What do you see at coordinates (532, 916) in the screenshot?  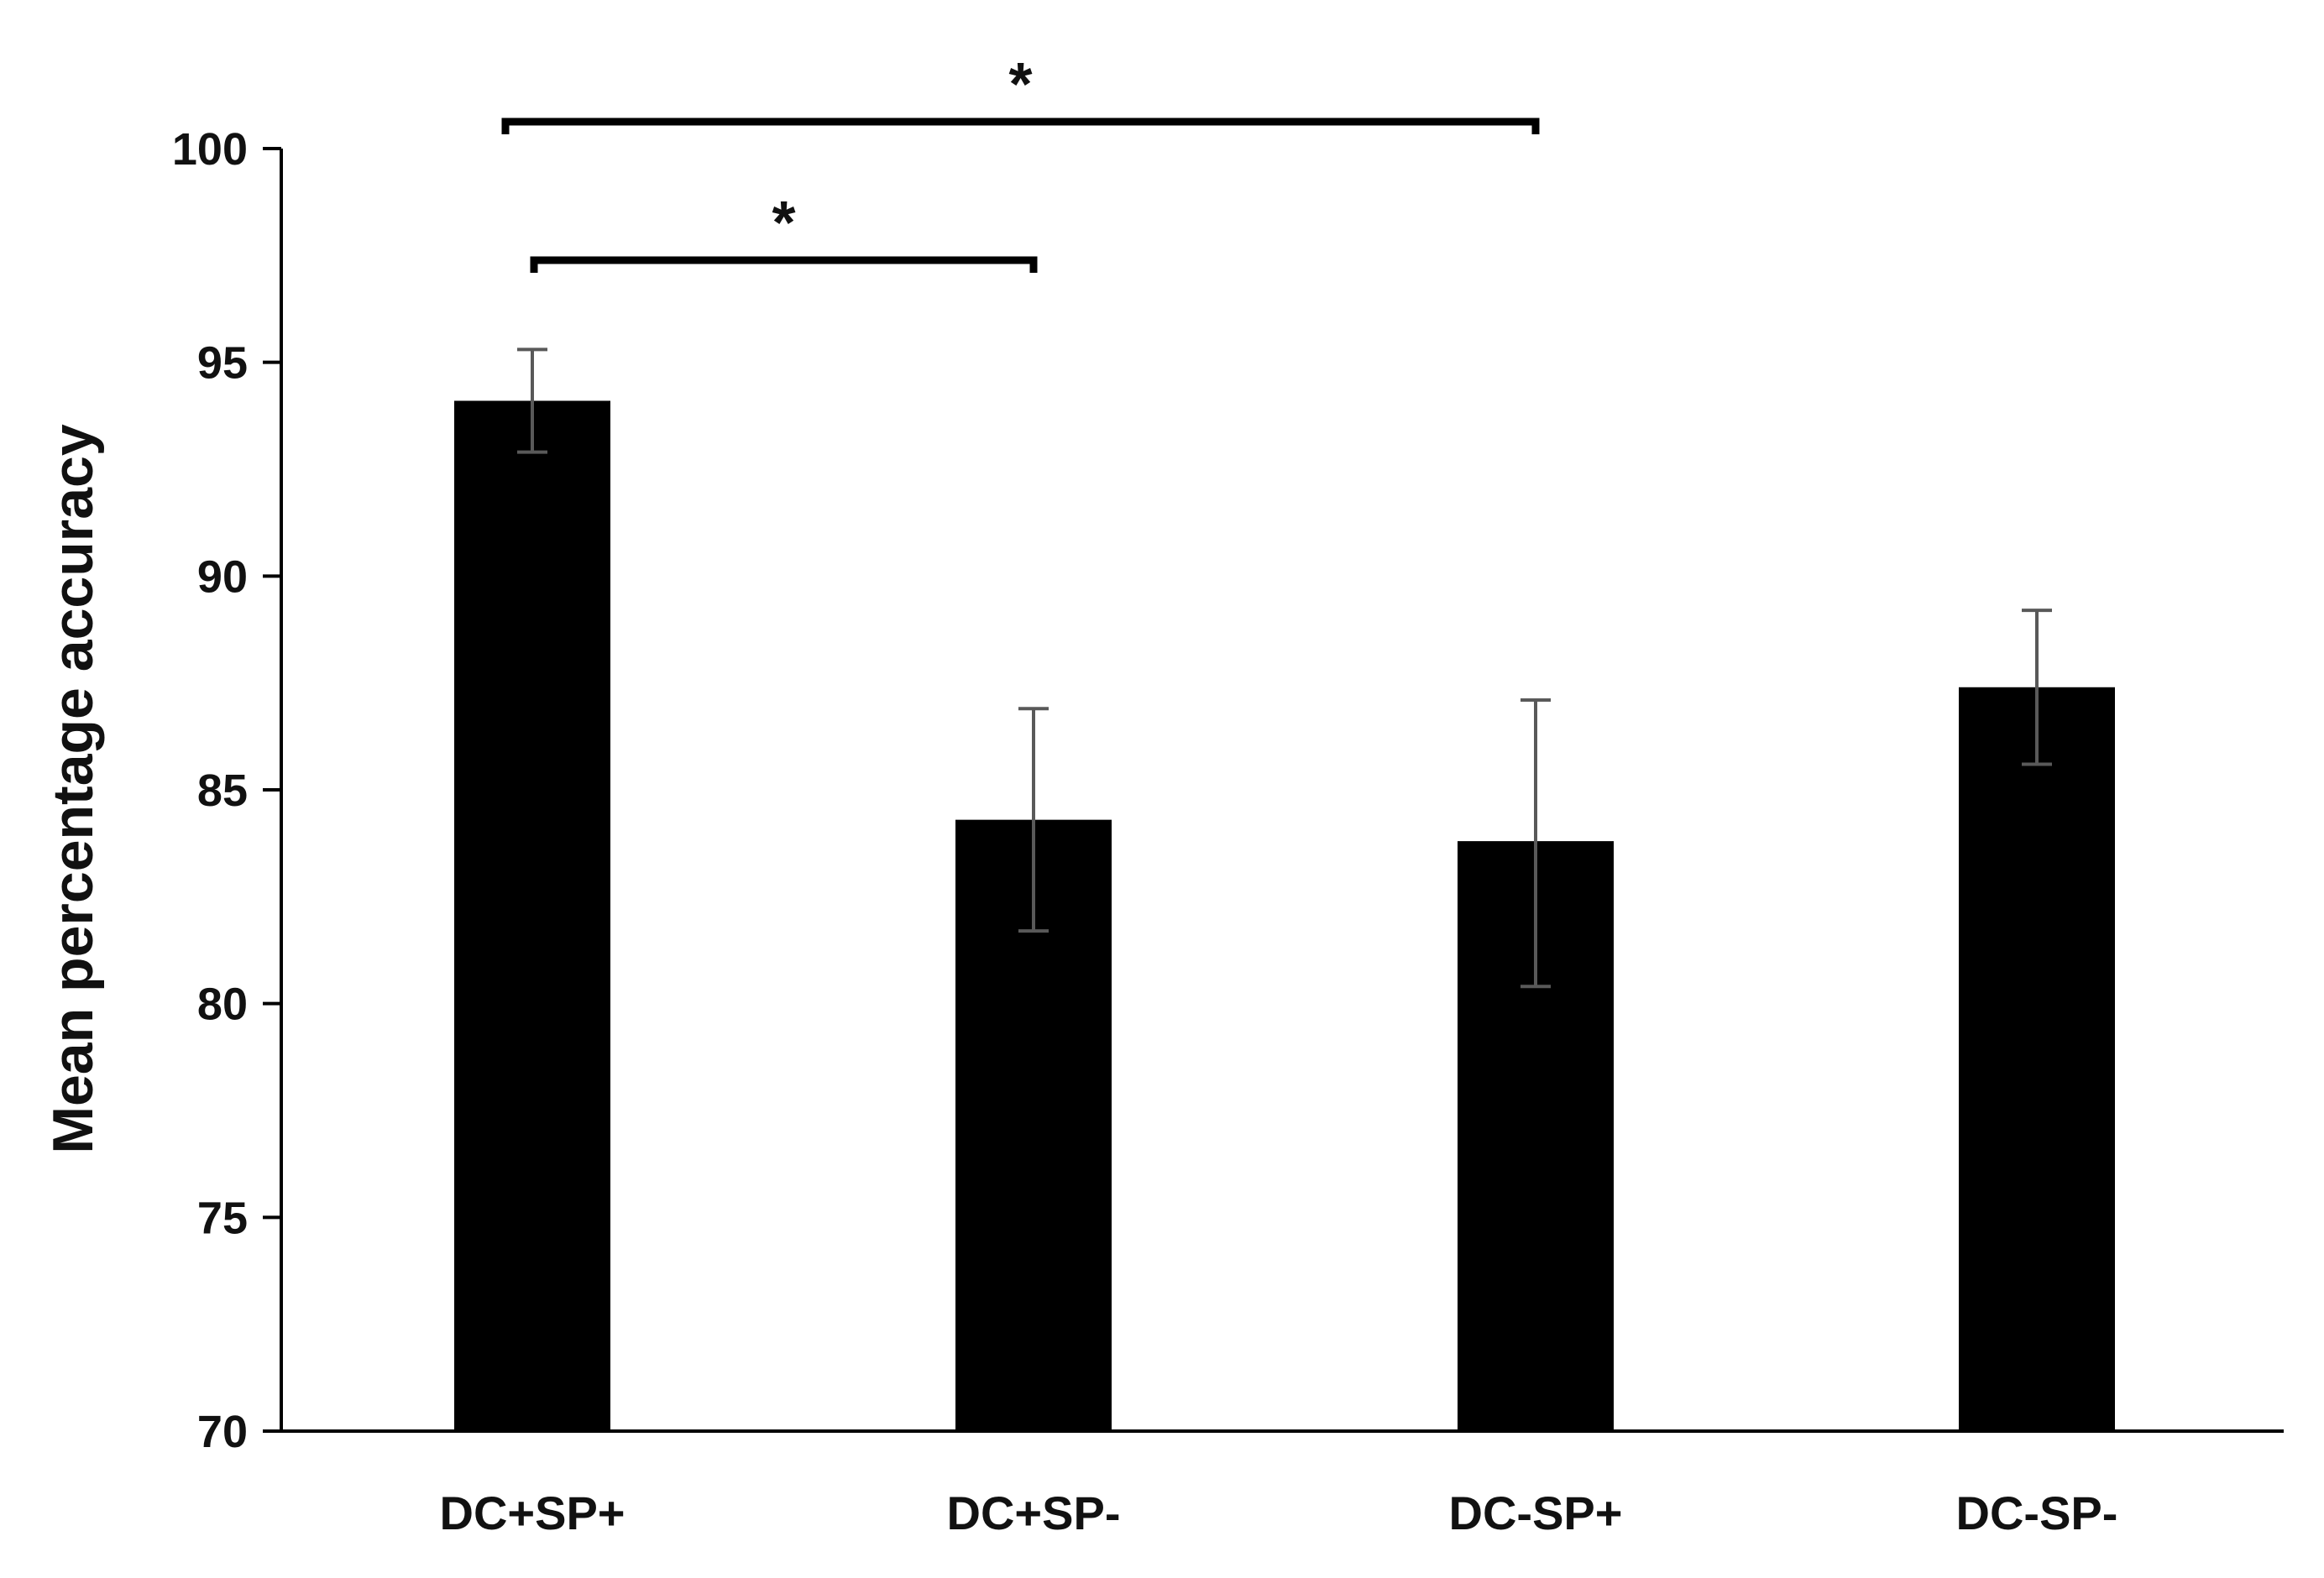 I see `bar-DC+SP+` at bounding box center [532, 916].